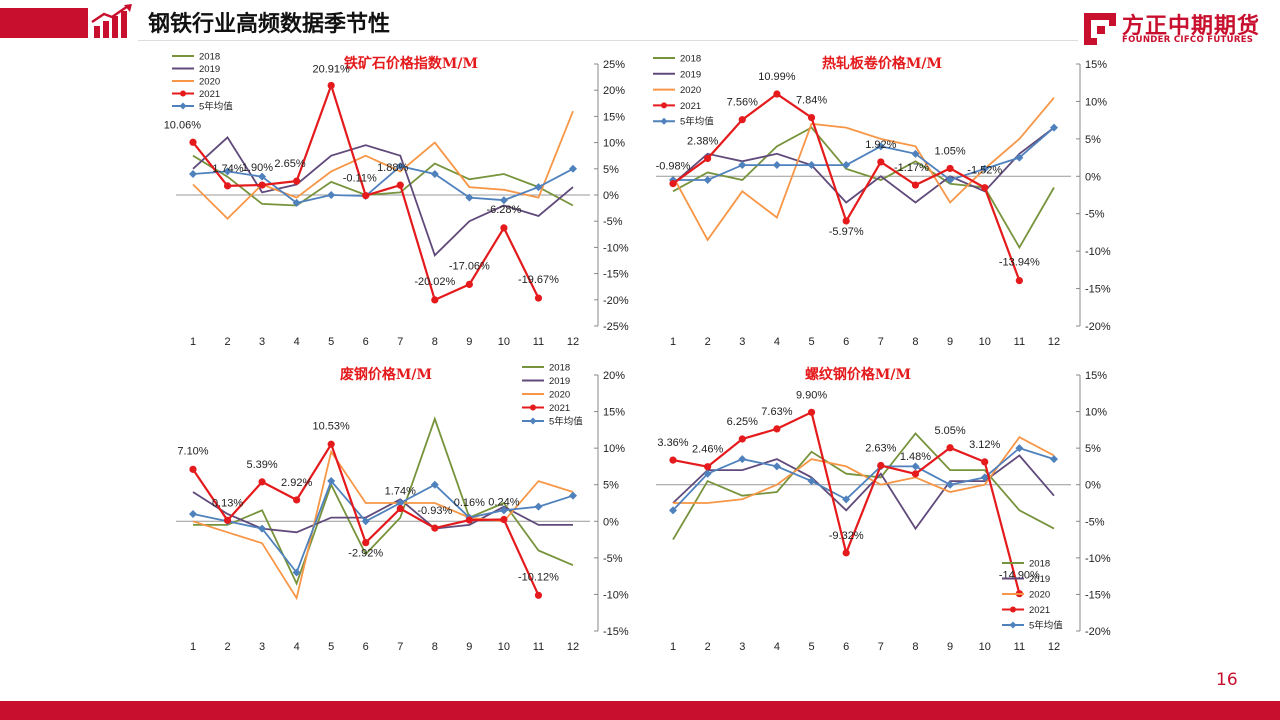 The height and width of the screenshot is (720, 1280). I want to click on data-label-2021: -6.28%, so click(503, 210).